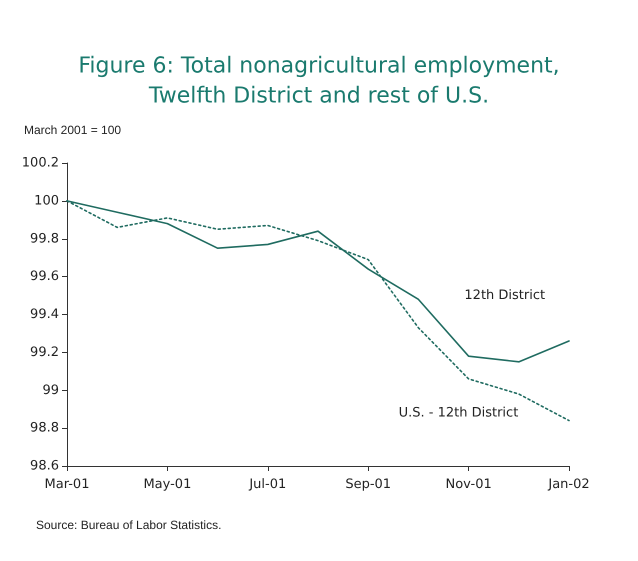 Image resolution: width=638 pixels, height=561 pixels. I want to click on x-tick-label: Mar-01, so click(67, 484).